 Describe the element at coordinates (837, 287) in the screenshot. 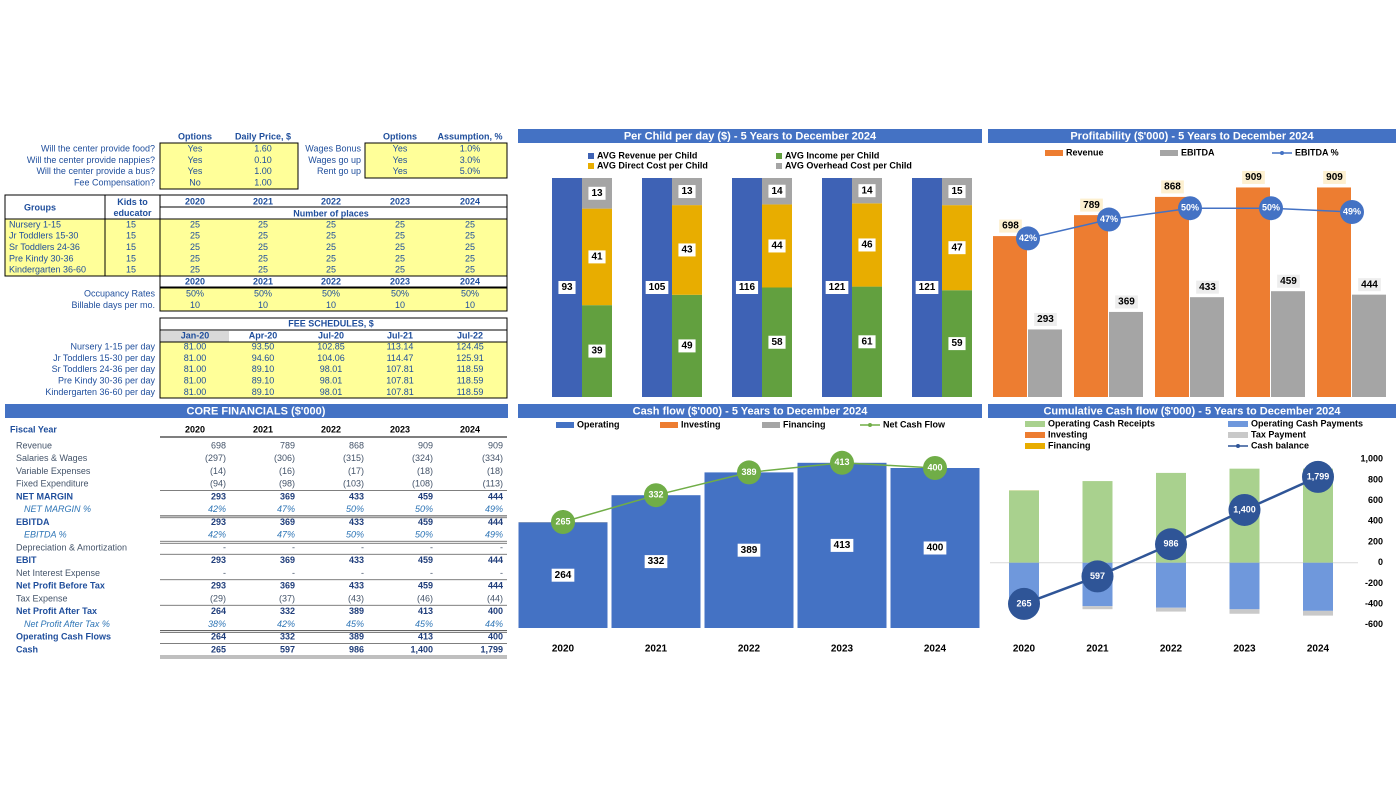

I see `data-label: 121` at that location.